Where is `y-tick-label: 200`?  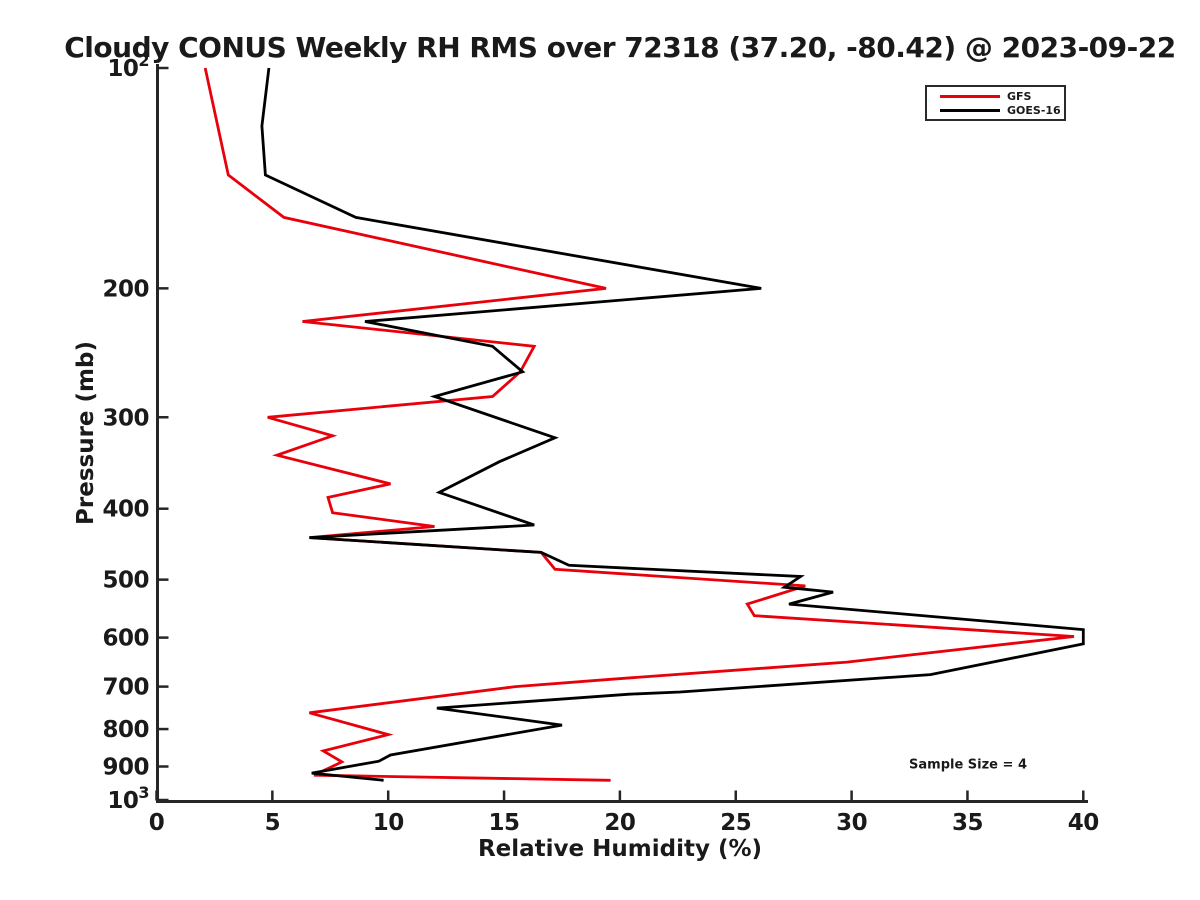 y-tick-label: 200 is located at coordinates (125, 289).